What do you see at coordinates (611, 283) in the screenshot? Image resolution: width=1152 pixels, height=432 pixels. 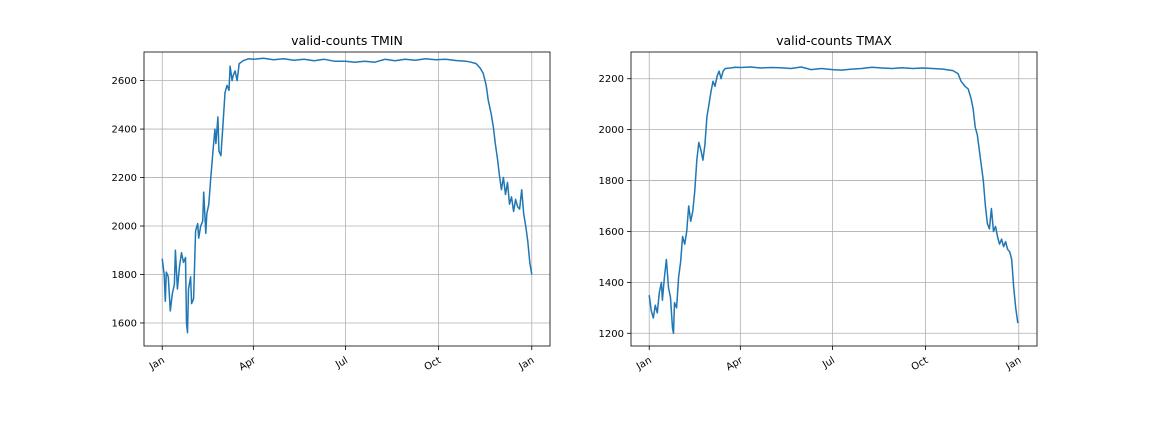 I see `y-tick-label: 1400` at bounding box center [611, 283].